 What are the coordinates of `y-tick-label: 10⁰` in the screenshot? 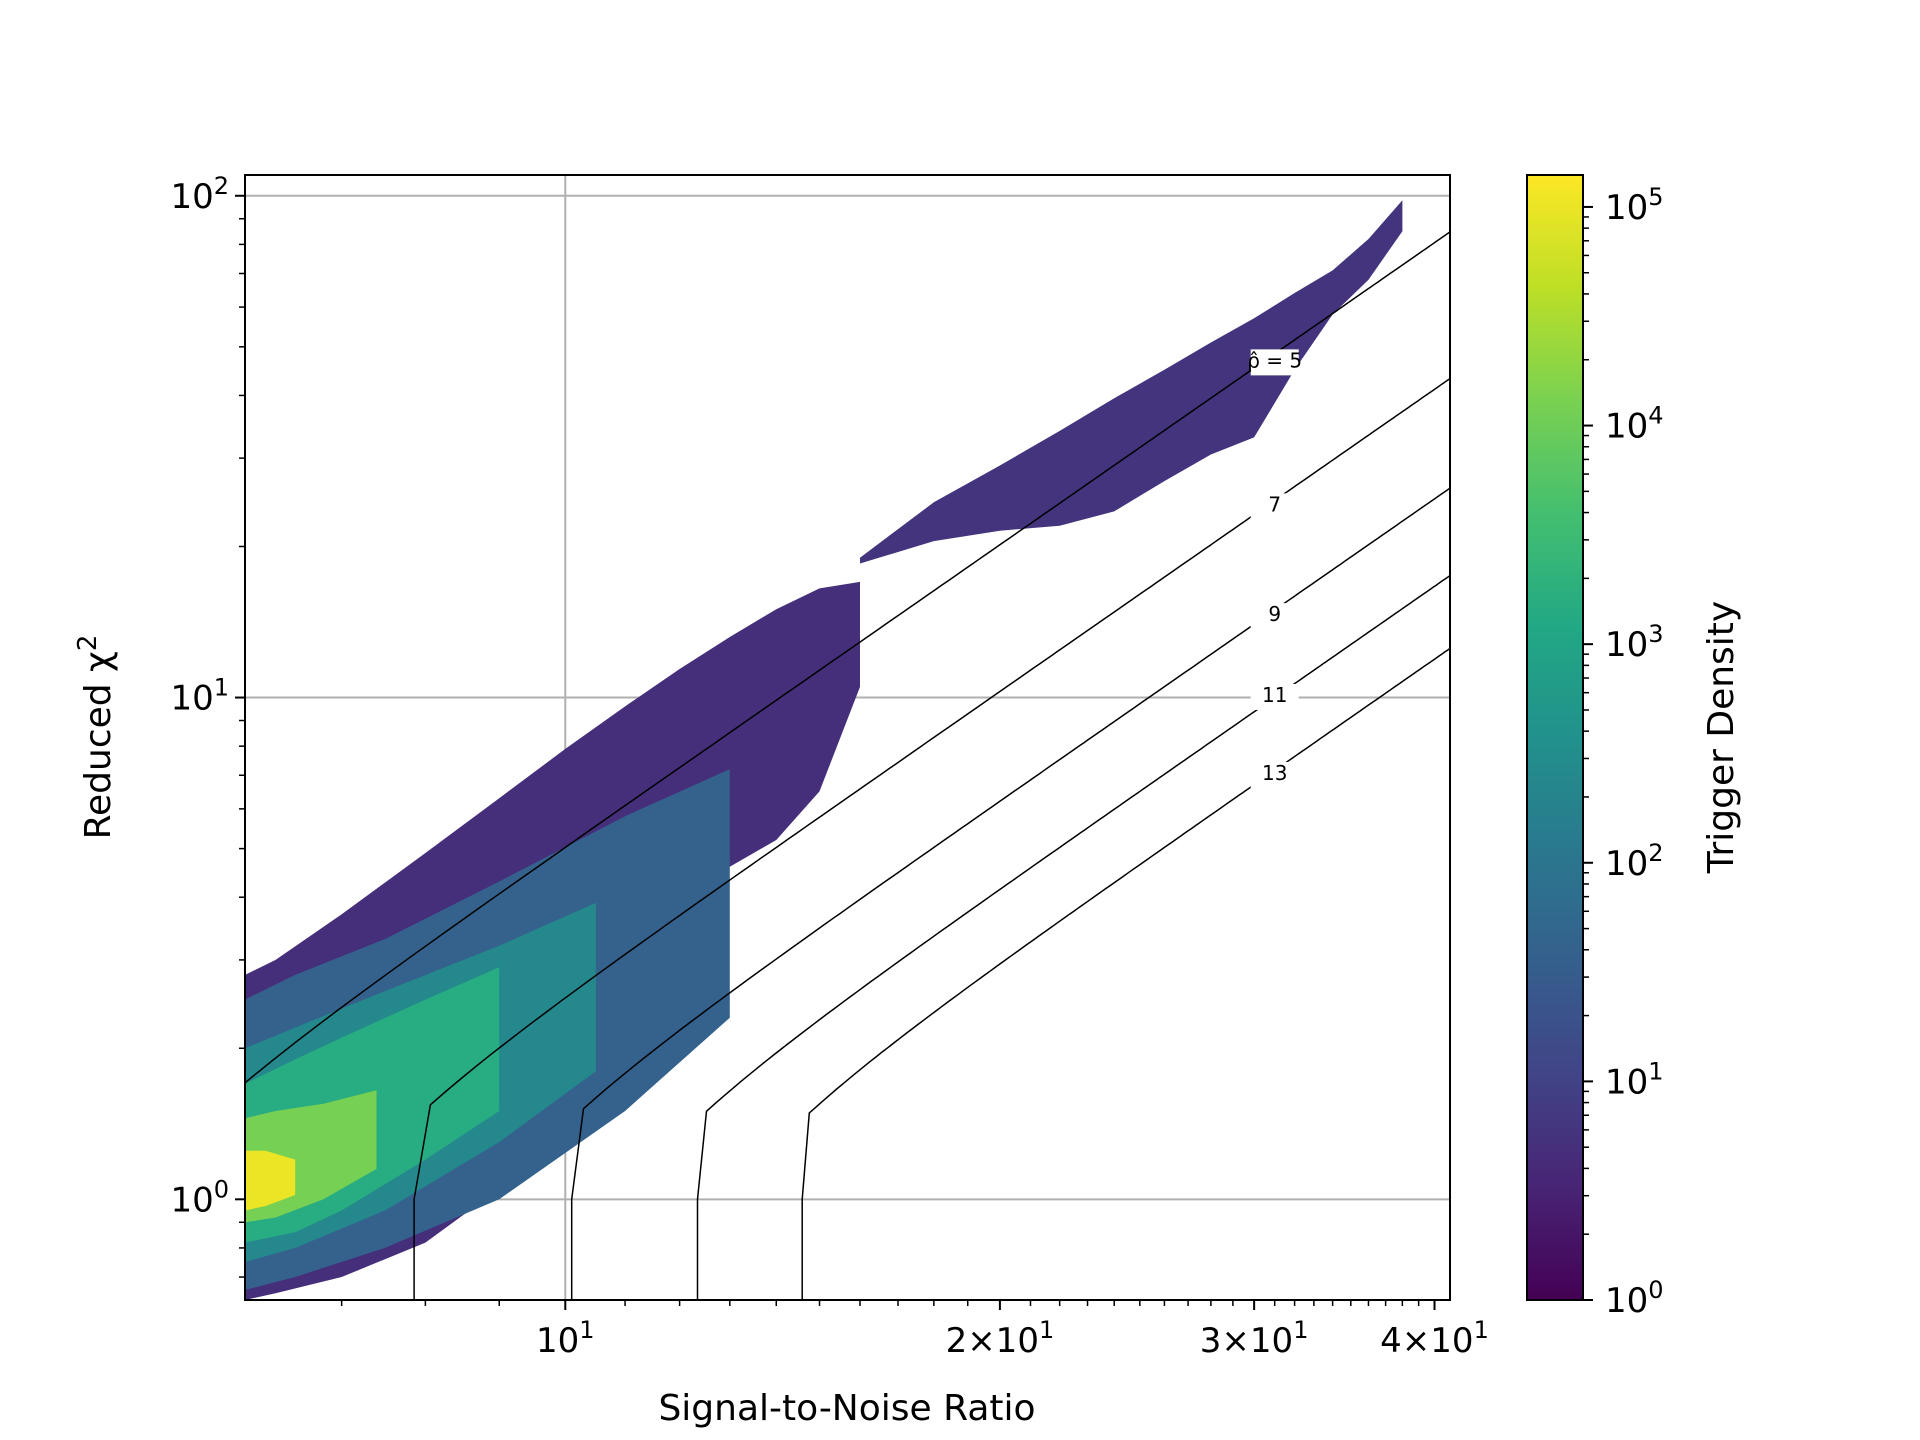 It's located at (199, 1197).